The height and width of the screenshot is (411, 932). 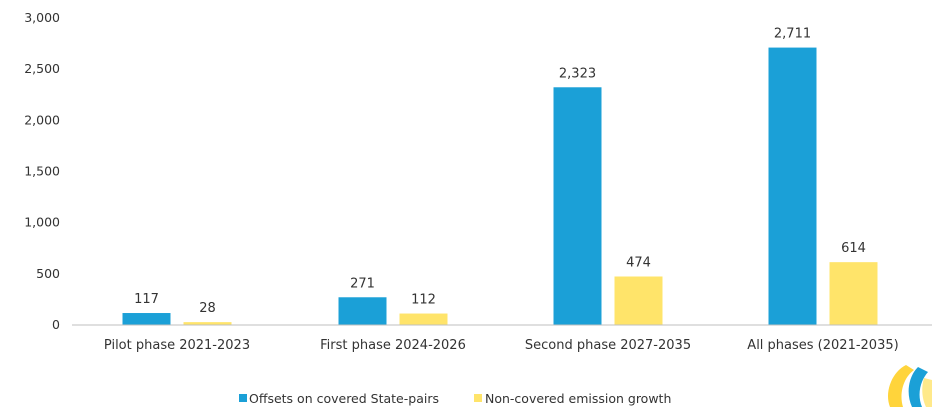 I want to click on x-tick-label: First phase 2024-2026, so click(x=393, y=345).